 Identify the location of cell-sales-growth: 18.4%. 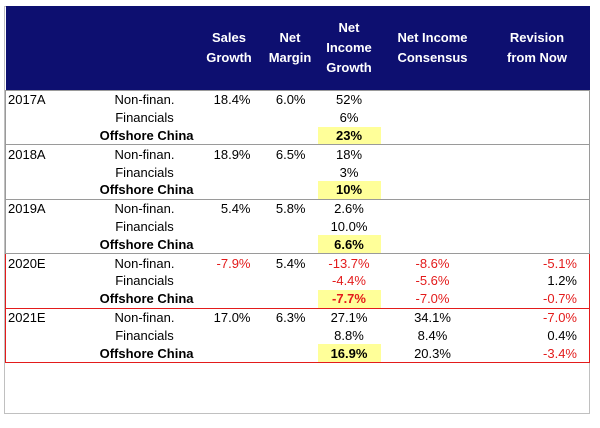
(229, 99).